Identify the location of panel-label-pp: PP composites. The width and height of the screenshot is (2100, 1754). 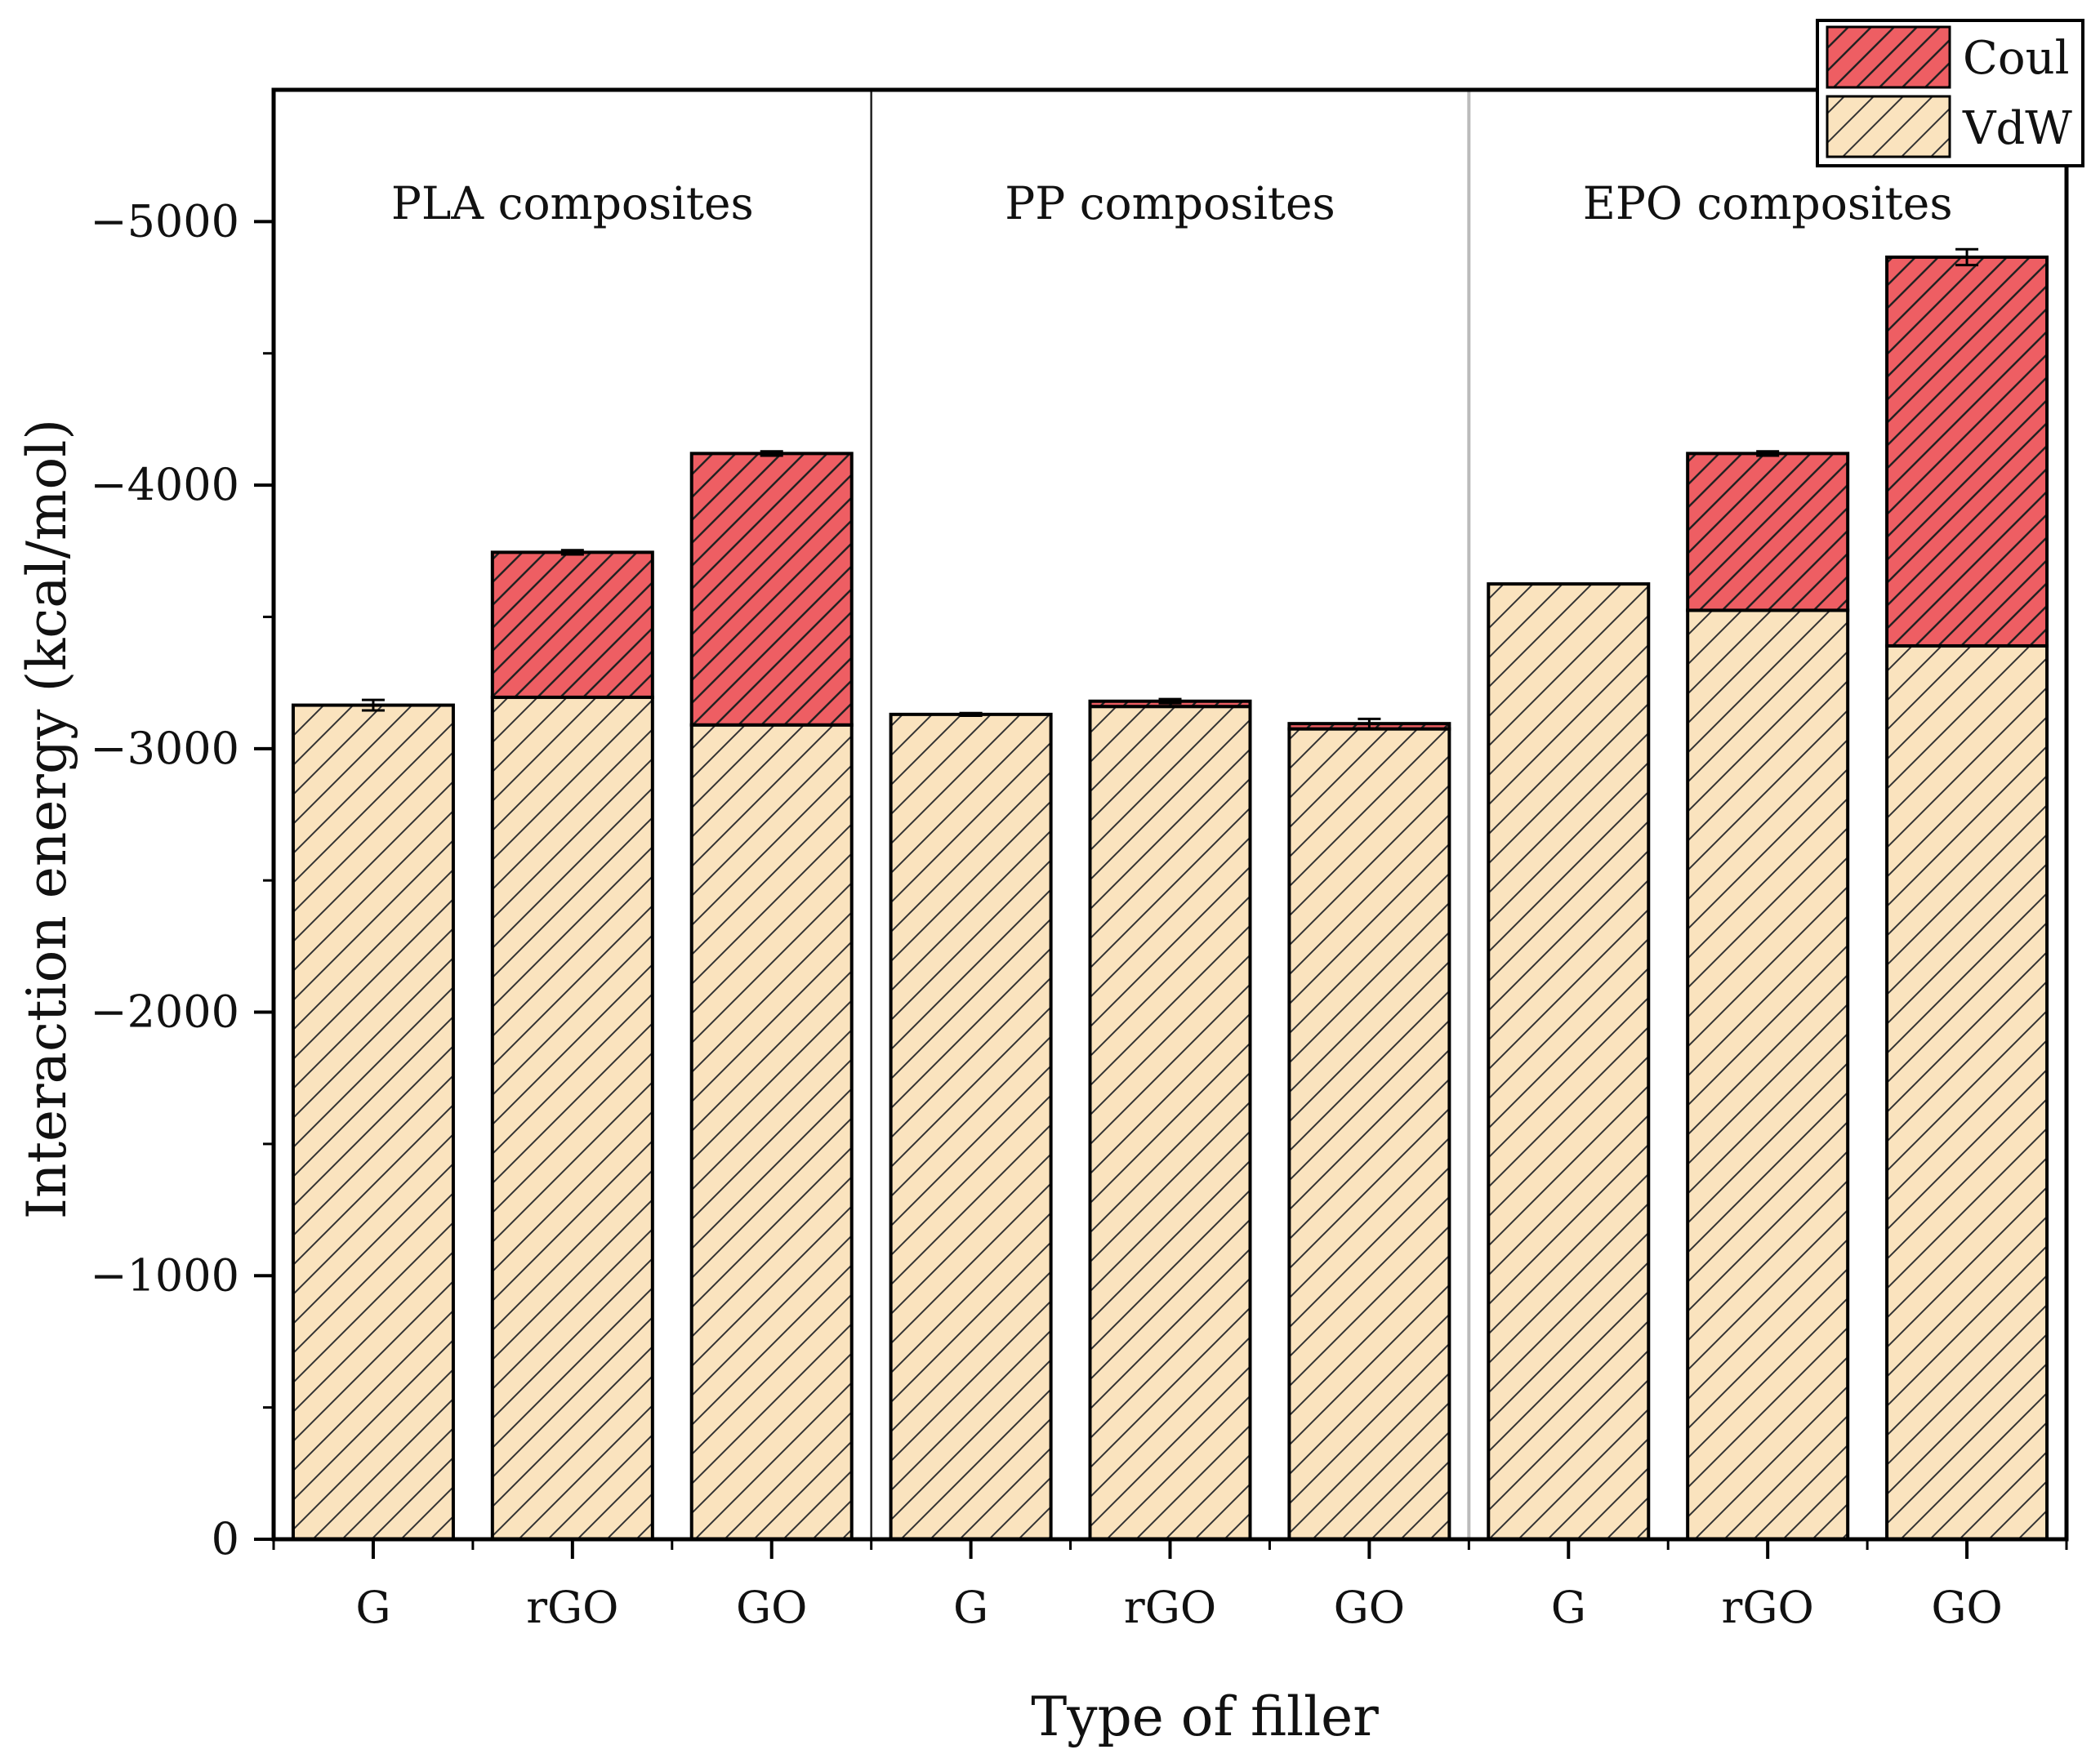
(1170, 203).